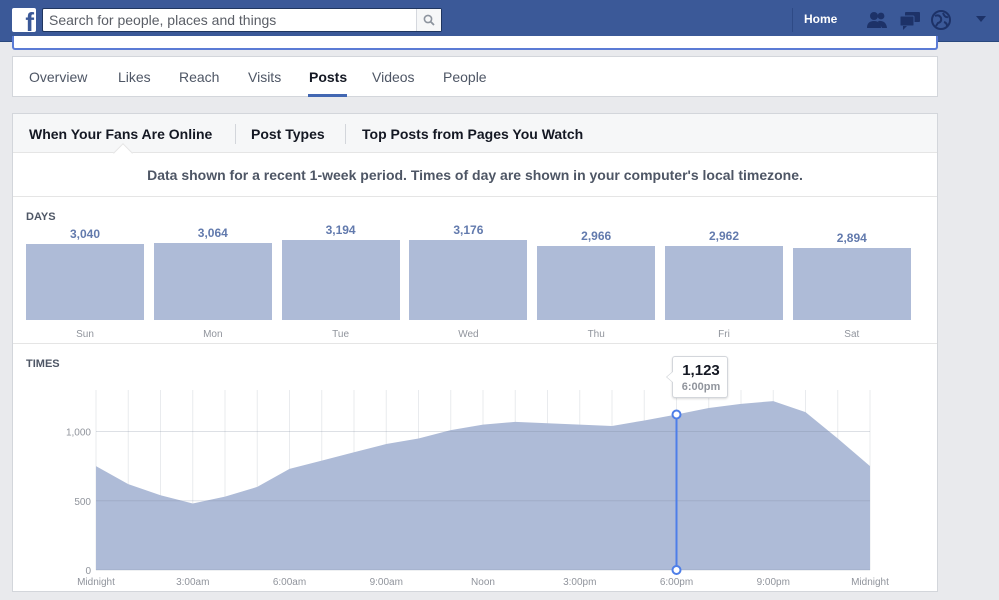 The image size is (999, 600). I want to click on day-name-label: Sat, so click(852, 334).